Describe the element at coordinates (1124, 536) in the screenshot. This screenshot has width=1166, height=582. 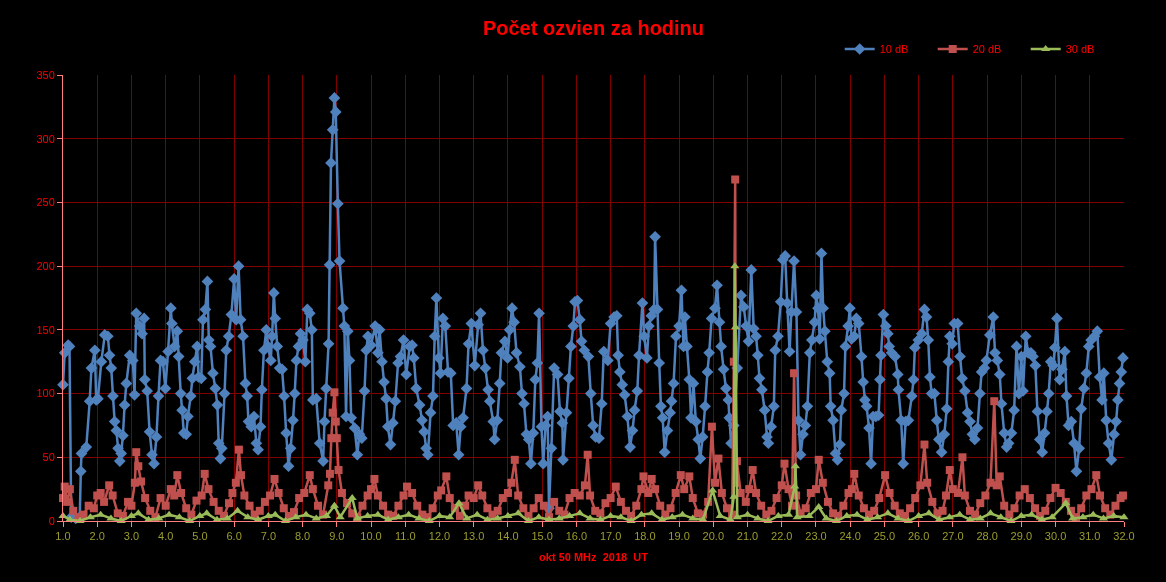
I see `x-tick-label: 32.0` at that location.